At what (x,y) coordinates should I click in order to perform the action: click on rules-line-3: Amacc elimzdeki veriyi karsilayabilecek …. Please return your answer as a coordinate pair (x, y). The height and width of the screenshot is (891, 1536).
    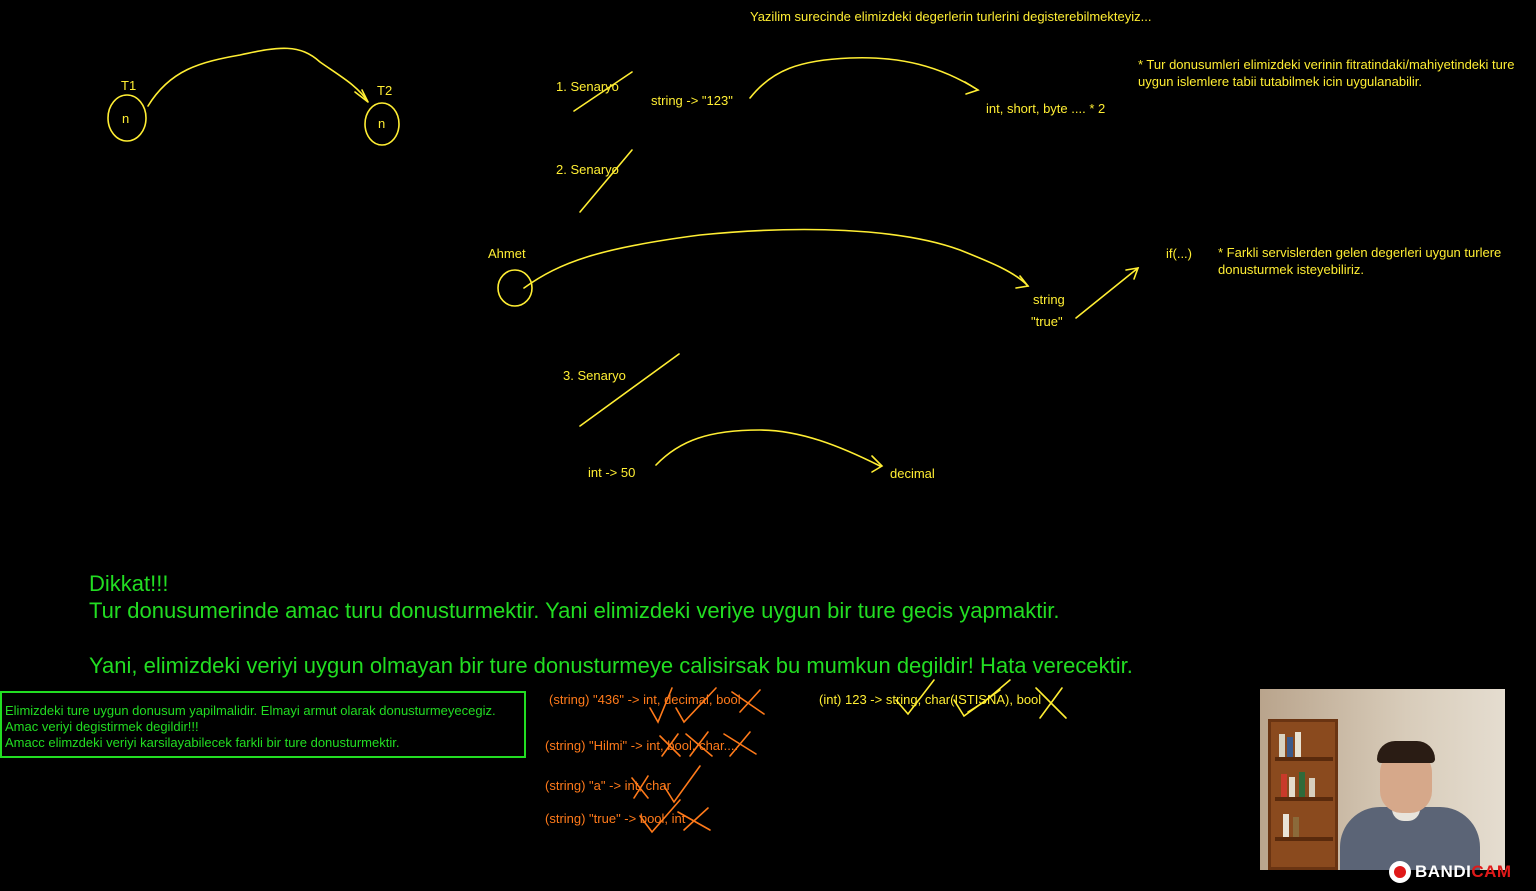
    Looking at the image, I should click on (202, 742).